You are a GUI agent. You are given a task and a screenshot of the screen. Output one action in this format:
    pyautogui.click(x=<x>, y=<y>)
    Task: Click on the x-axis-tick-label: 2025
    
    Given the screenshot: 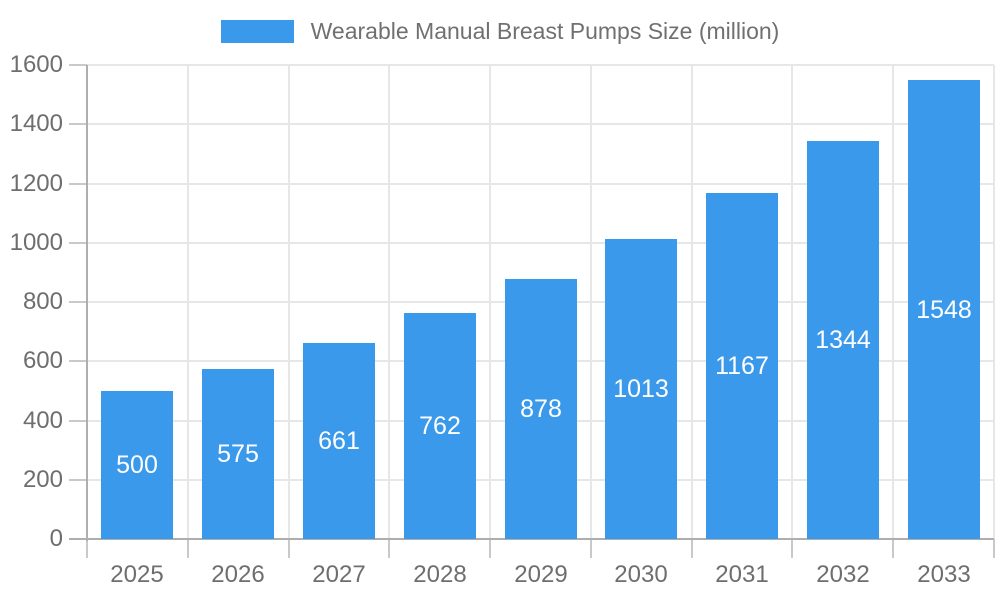 What is the action you would take?
    pyautogui.click(x=137, y=574)
    